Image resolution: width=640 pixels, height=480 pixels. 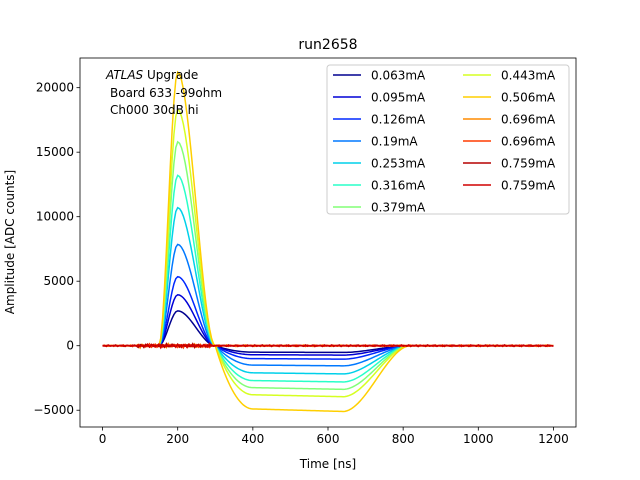 What do you see at coordinates (528, 120) in the screenshot?
I see `legend-label-9: 0.696mA` at bounding box center [528, 120].